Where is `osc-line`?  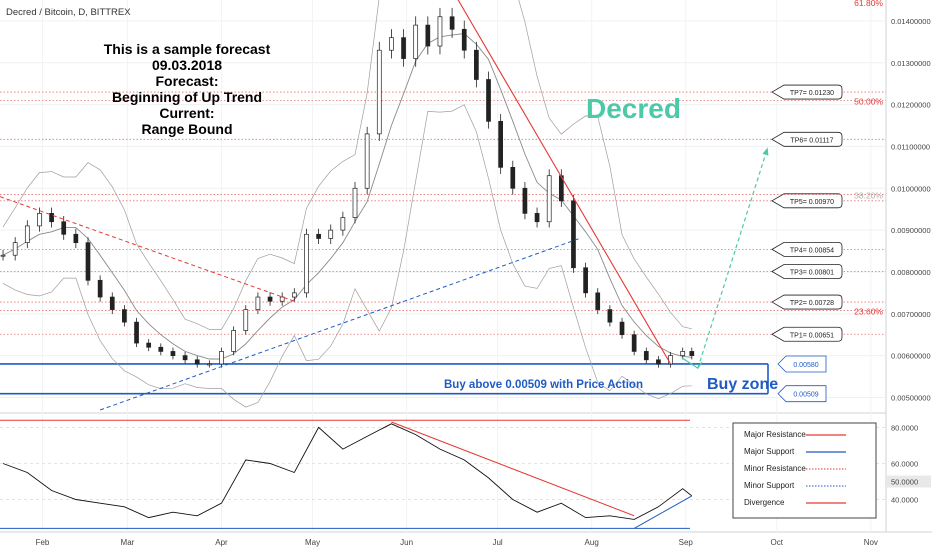 osc-line is located at coordinates (347, 471).